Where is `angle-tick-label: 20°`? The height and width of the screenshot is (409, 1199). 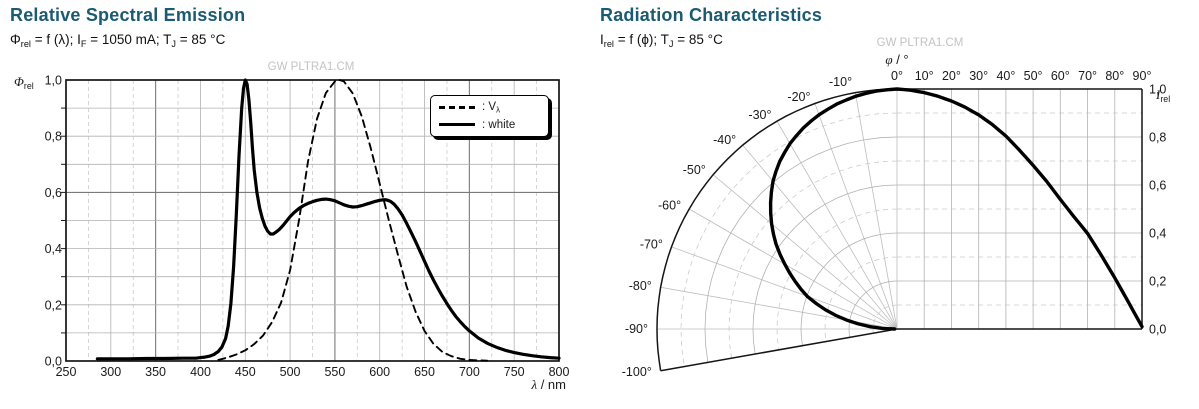
angle-tick-label: 20° is located at coordinates (951, 76).